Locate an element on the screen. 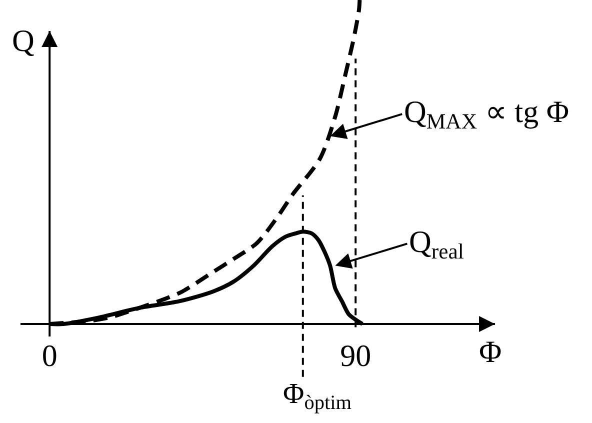 This screenshot has height=423, width=592. x-tick-label: 0 is located at coordinates (50, 355).